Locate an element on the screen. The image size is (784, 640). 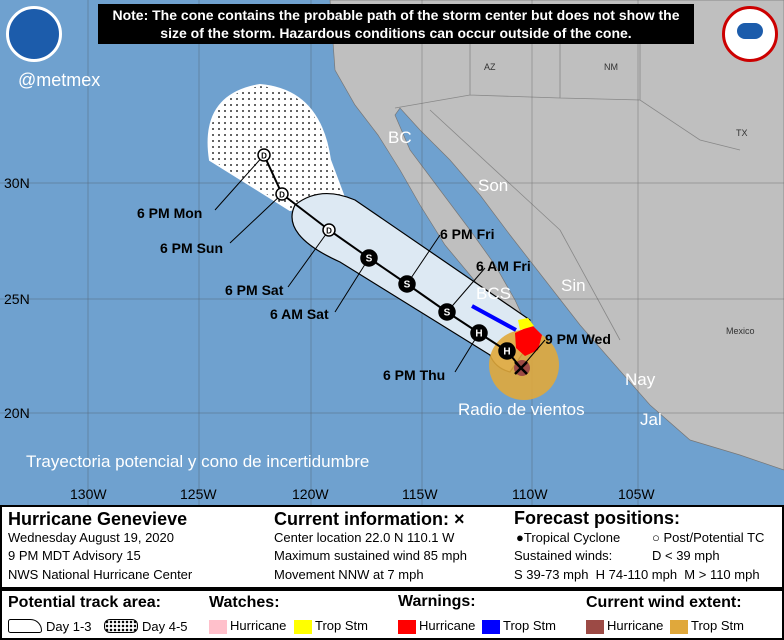
ts-wind-swatch is located at coordinates (679, 626).